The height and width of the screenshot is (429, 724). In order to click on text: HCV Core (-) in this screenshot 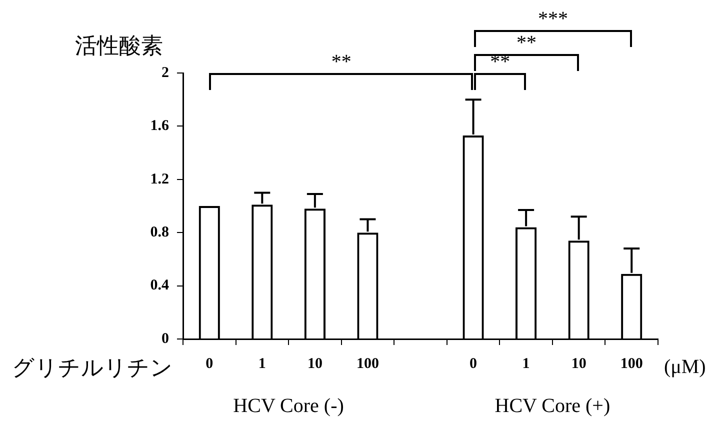, I will do `click(288, 406)`.